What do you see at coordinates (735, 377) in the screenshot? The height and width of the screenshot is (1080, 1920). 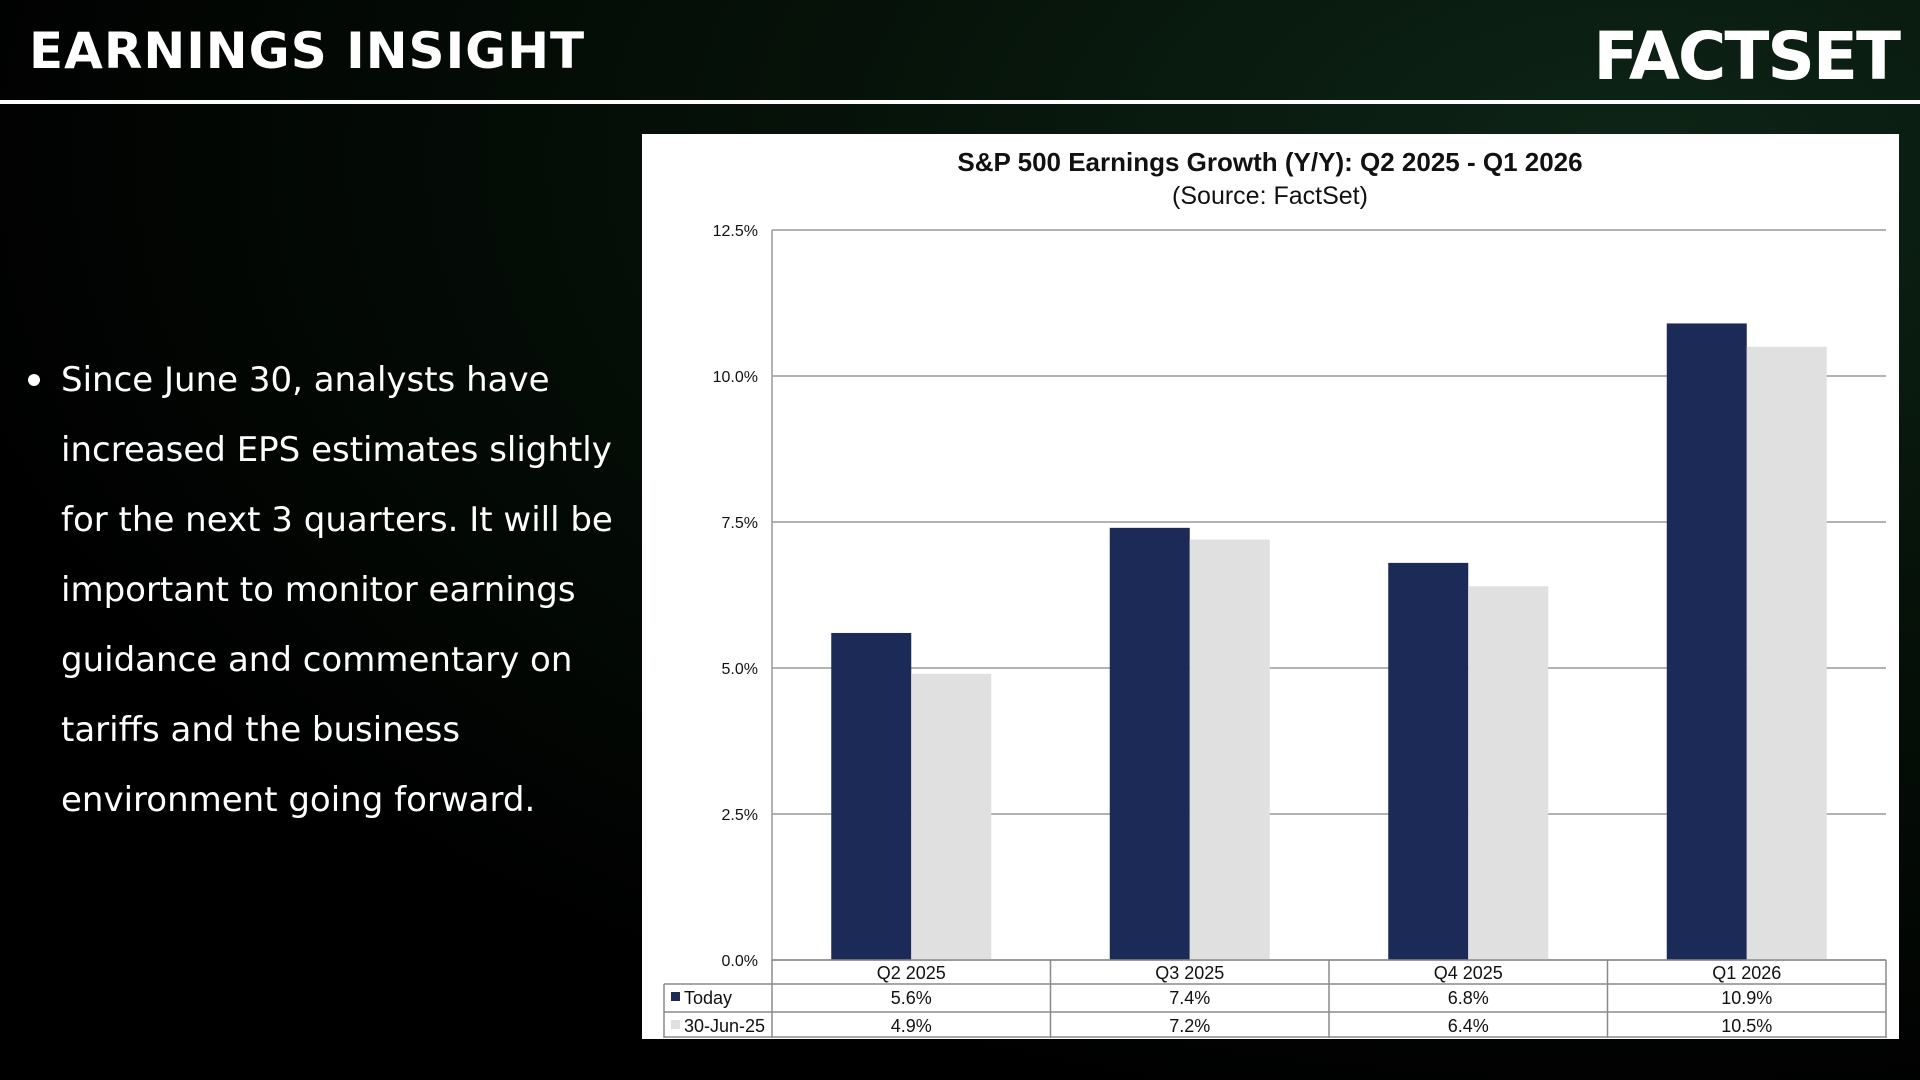 I see `y-tick-label: 10.0%` at bounding box center [735, 377].